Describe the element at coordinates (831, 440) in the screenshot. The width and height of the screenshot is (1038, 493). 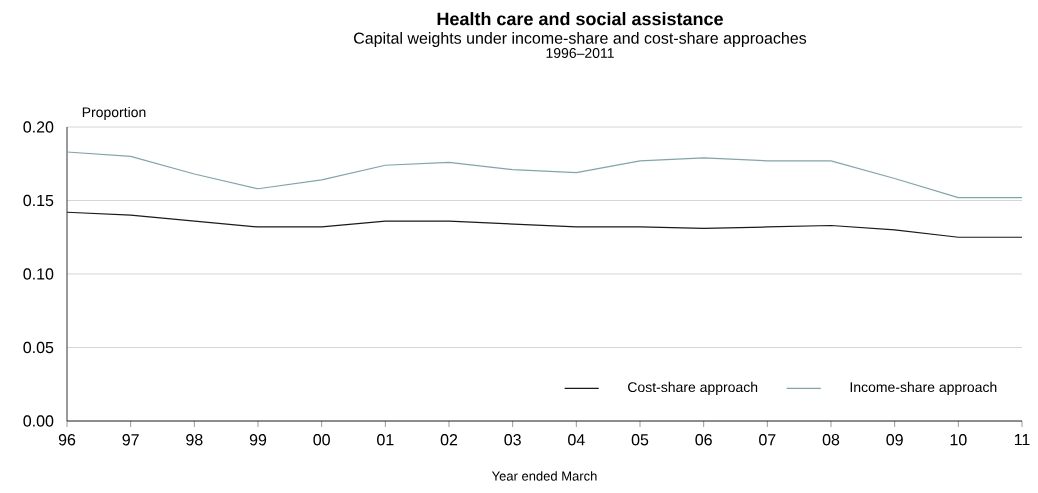
I see `x-tick-label: 08` at that location.